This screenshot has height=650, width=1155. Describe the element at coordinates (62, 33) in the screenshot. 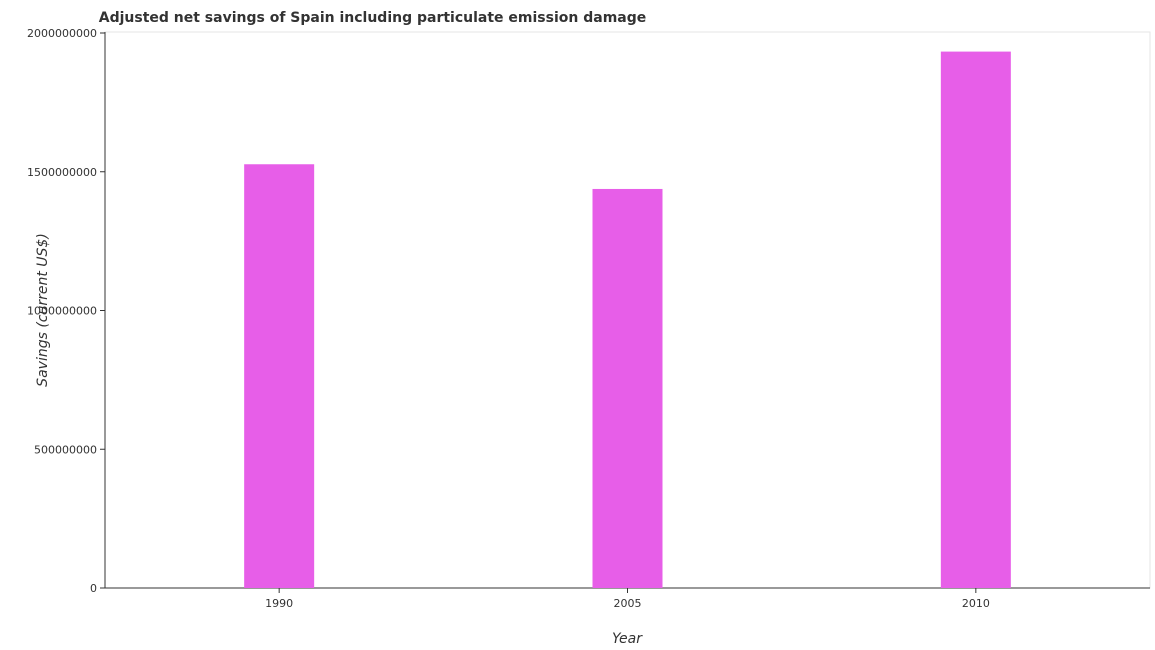

I see `y-tick-label: 2000000000` at that location.